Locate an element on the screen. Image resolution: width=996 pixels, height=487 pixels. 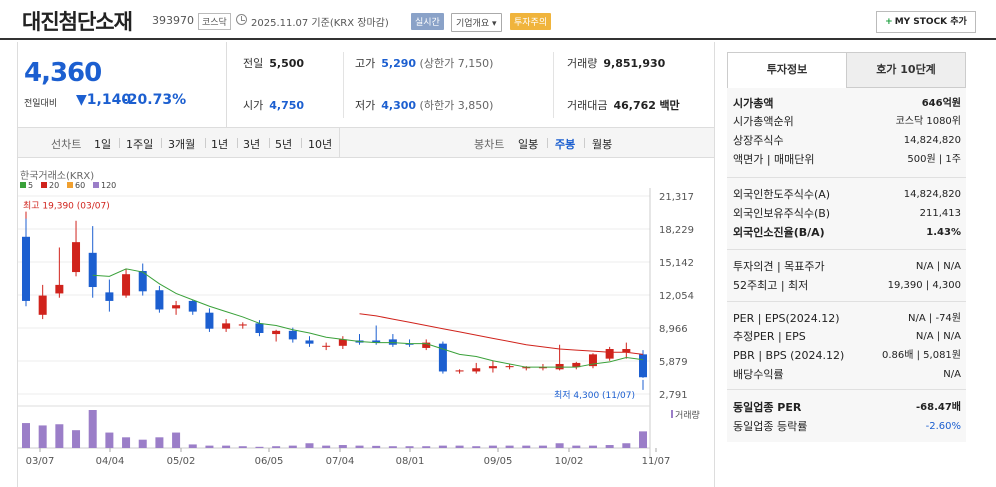
period-1d: 1일 is located at coordinates (103, 144).